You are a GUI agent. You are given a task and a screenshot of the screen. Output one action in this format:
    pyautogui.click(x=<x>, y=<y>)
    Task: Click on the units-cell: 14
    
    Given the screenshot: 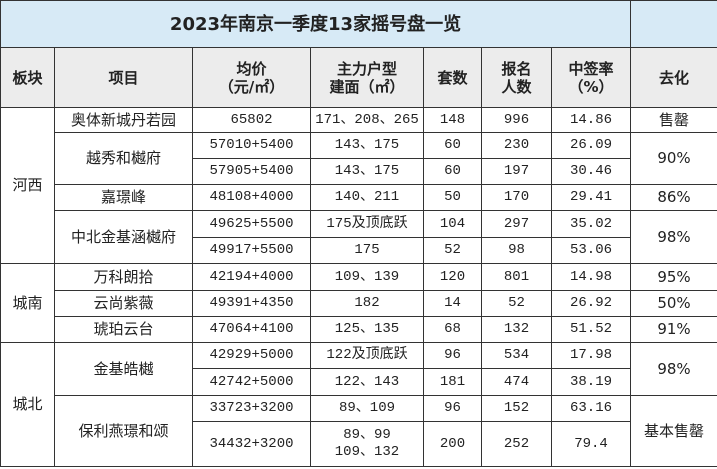 What is the action you would take?
    pyautogui.click(x=452, y=303)
    